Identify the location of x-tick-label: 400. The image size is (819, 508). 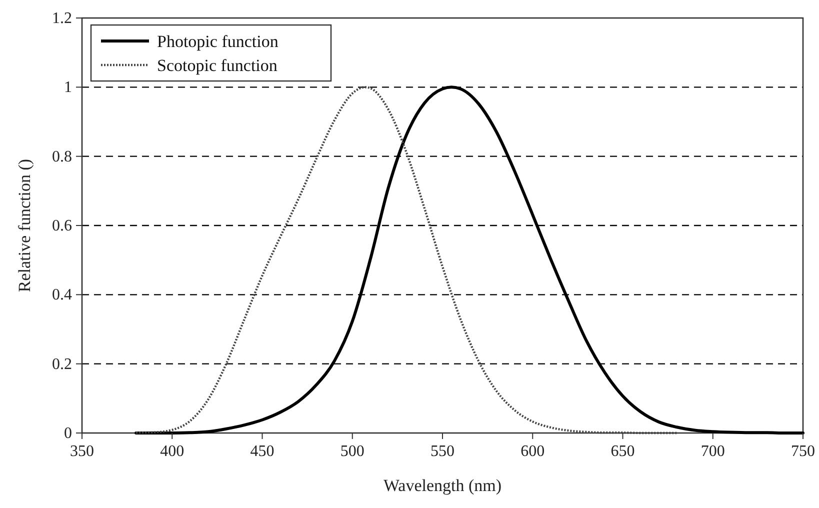
(172, 451).